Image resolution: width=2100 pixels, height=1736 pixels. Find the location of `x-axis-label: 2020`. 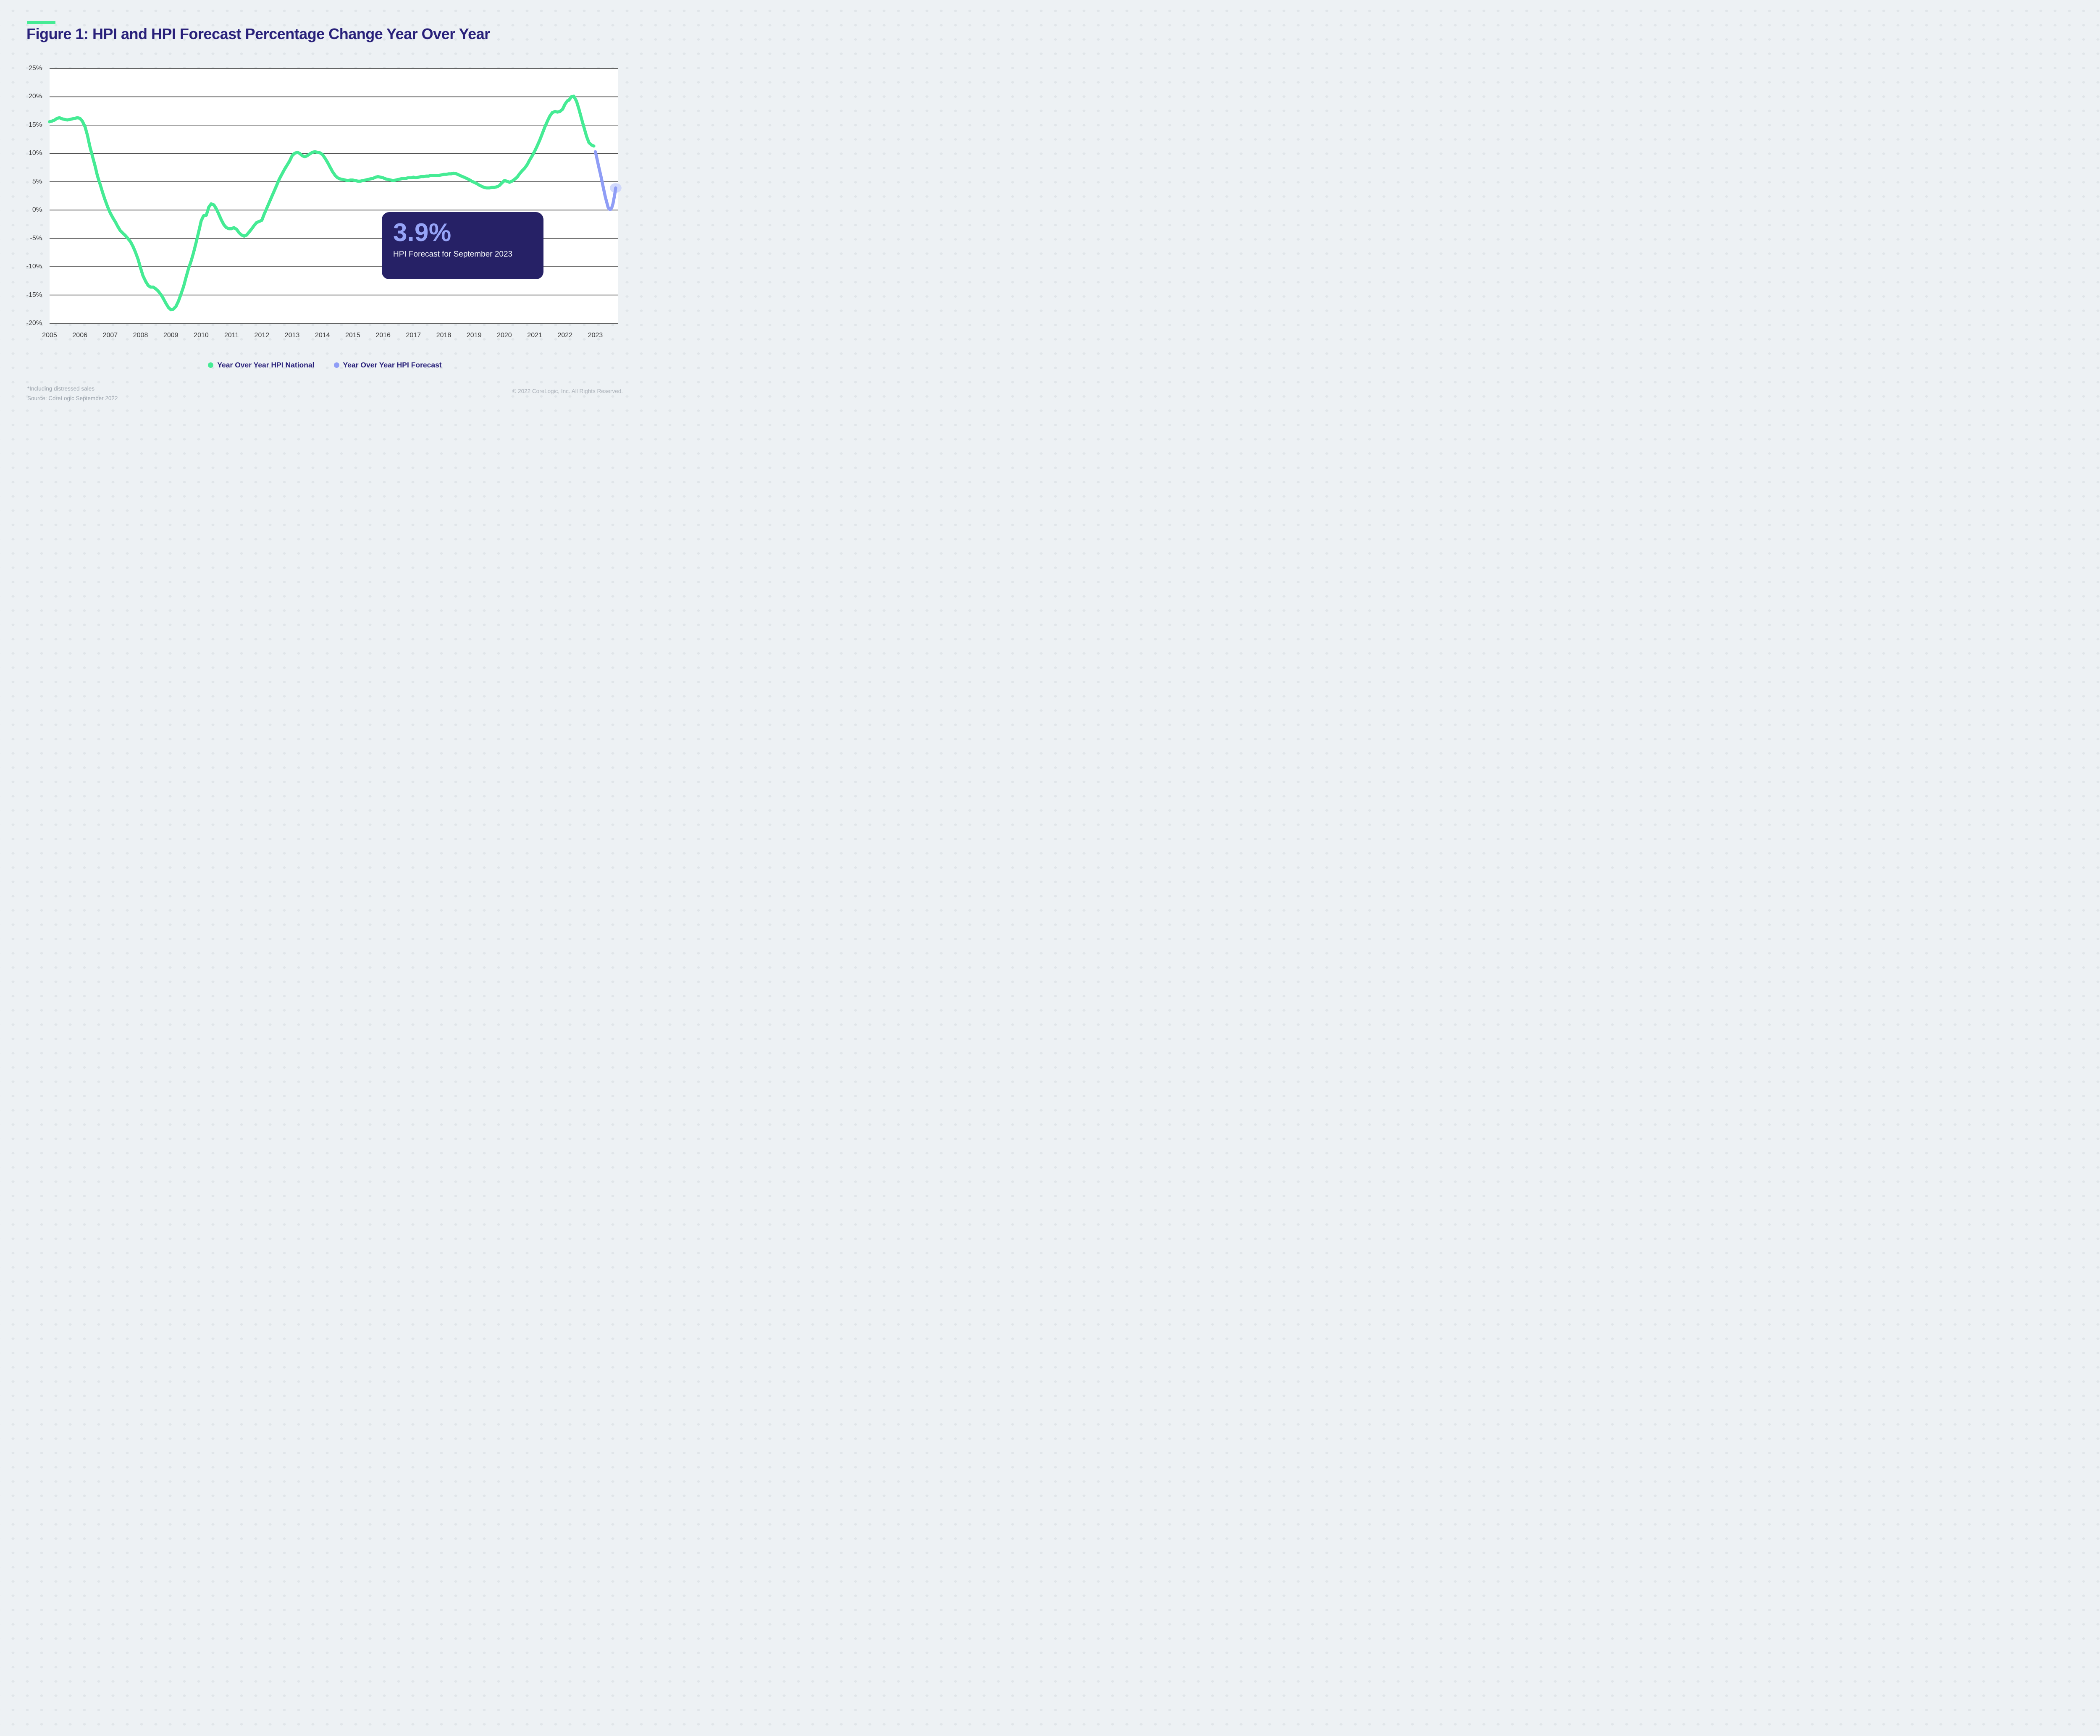

x-axis-label: 2020 is located at coordinates (504, 335).